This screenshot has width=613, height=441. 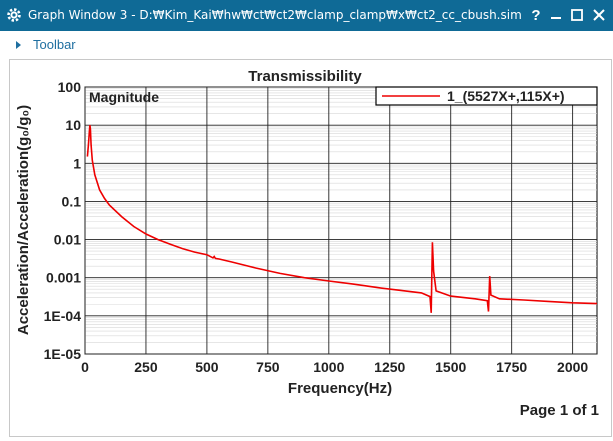 What do you see at coordinates (268, 367) in the screenshot?
I see `x-tick-label: 750` at bounding box center [268, 367].